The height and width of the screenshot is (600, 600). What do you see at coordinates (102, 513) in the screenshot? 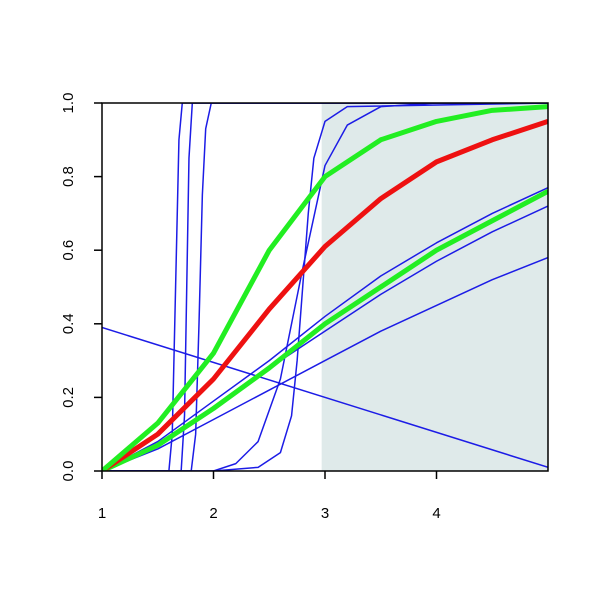
I see `x-tick-label: 1` at bounding box center [102, 513].